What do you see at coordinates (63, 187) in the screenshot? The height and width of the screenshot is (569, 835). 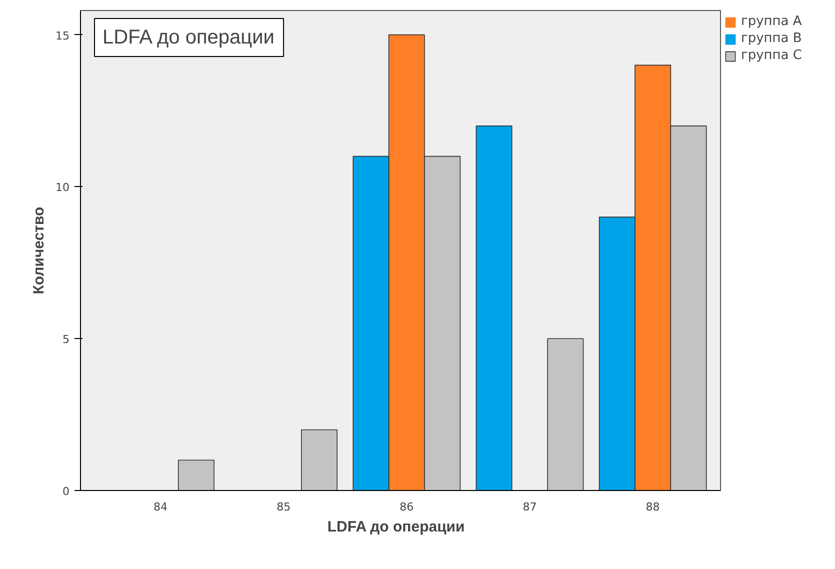 I see `y-tick-label: 10` at bounding box center [63, 187].